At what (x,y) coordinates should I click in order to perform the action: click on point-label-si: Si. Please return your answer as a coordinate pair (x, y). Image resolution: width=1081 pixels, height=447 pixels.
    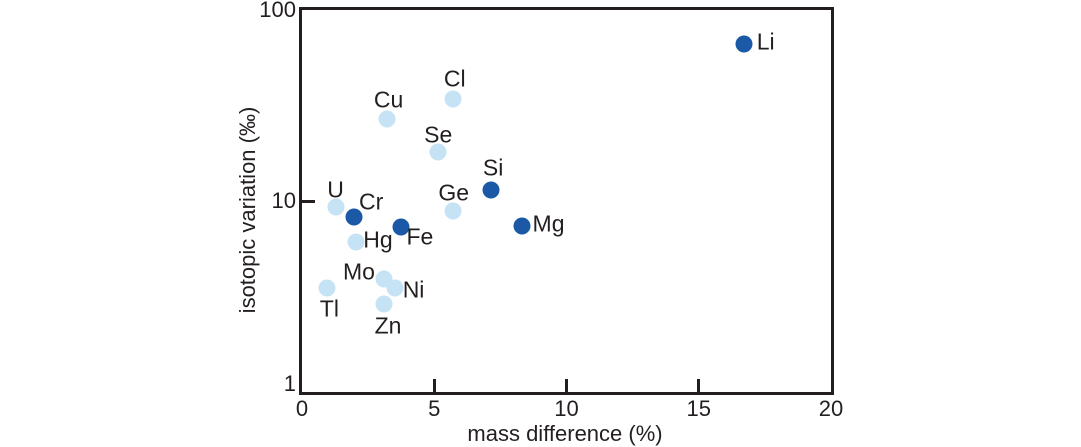
    Looking at the image, I should click on (493, 167).